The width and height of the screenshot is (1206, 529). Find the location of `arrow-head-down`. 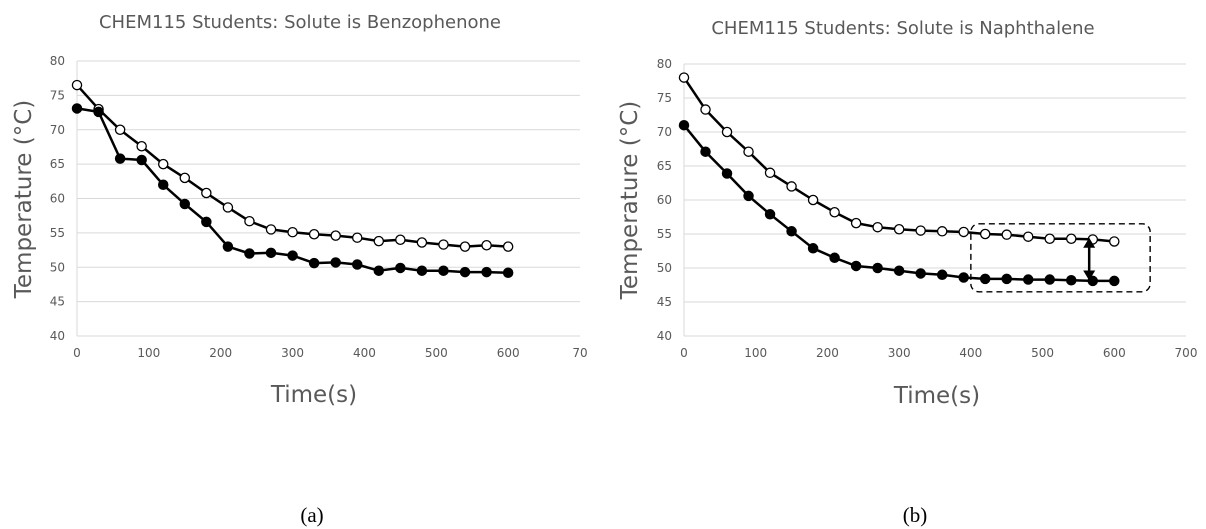

arrow-head-down is located at coordinates (1089, 275).